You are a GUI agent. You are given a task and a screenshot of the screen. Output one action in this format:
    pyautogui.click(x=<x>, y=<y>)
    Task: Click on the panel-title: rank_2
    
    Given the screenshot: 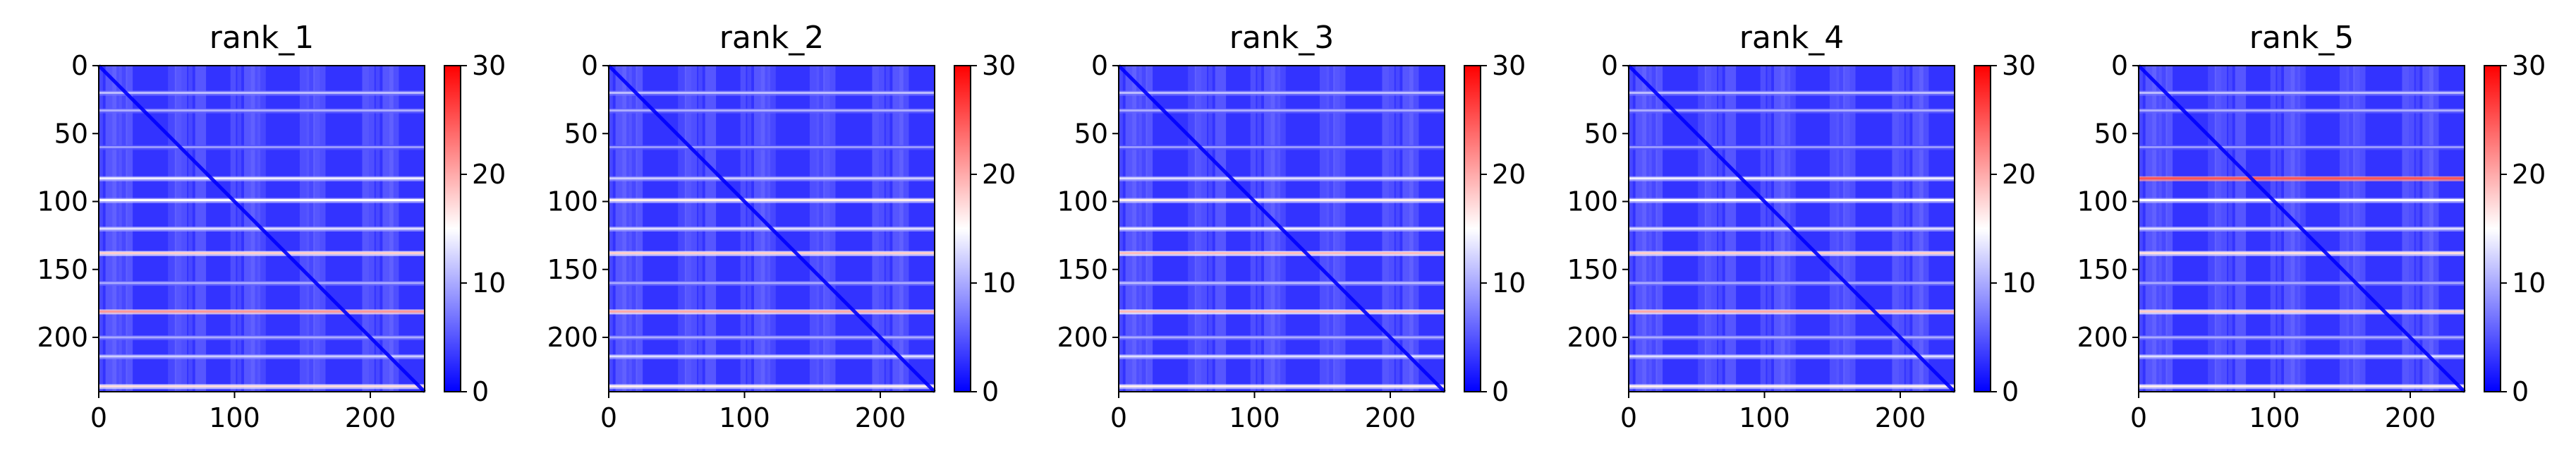 What is the action you would take?
    pyautogui.click(x=772, y=38)
    